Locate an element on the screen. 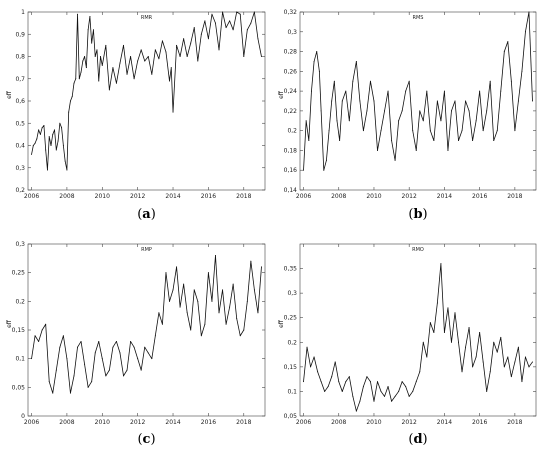 This screenshot has height=449, width=550. y-tick-label: 0,24 is located at coordinates (291, 91).